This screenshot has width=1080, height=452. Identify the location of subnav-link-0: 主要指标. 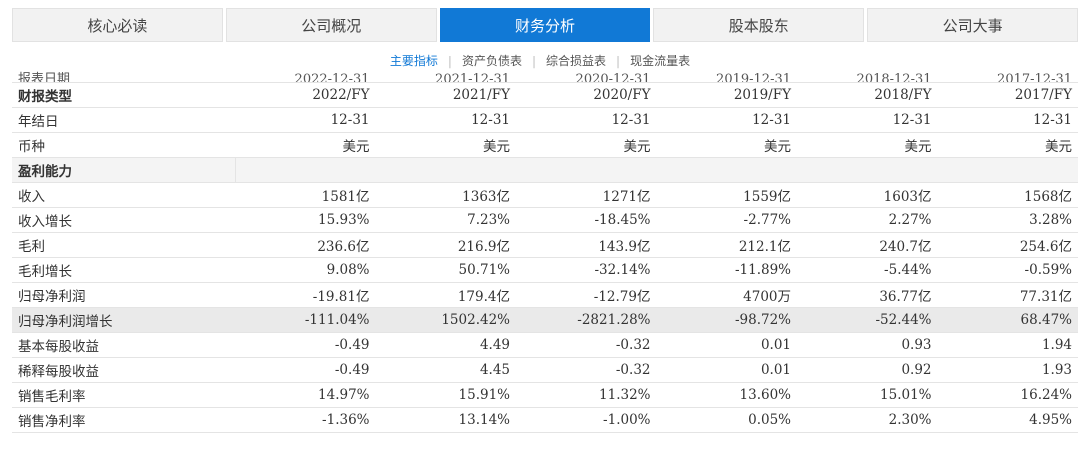
(413, 61).